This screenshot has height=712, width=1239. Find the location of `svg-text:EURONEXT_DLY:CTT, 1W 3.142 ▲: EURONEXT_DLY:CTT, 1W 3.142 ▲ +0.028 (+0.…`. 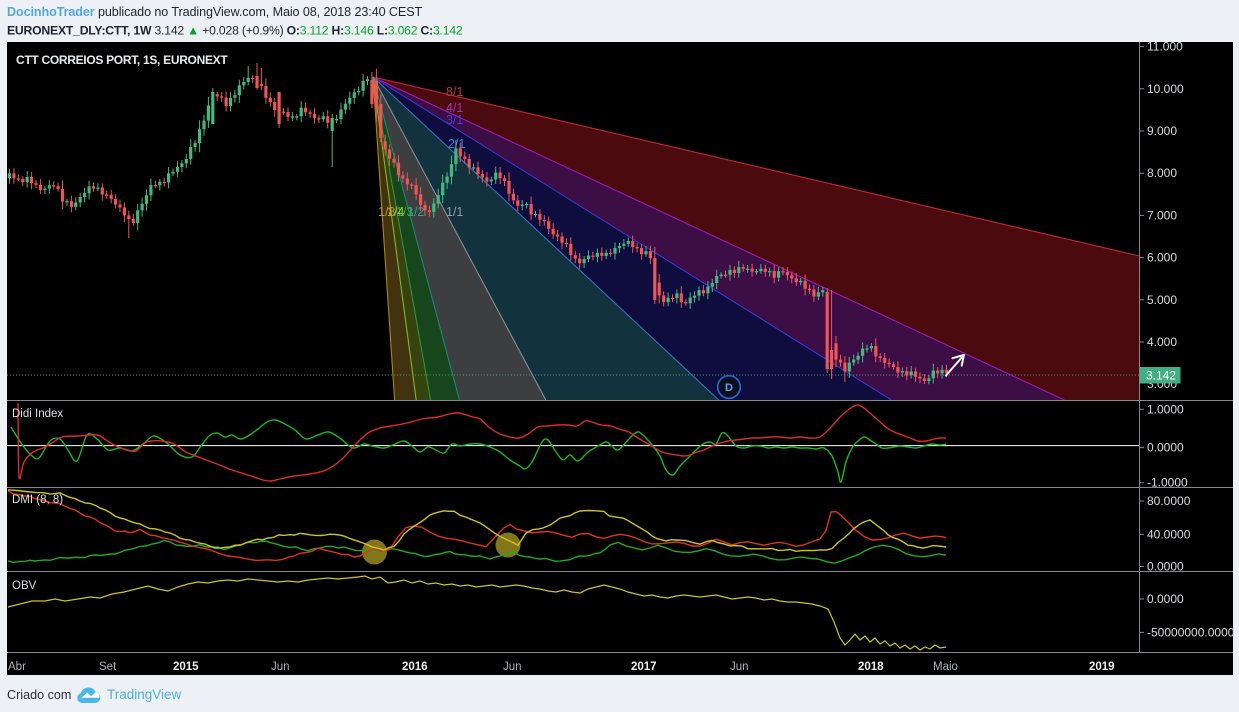

svg-text:EURONEXT_DLY:CTT, 1W 3.142 ▲: EURONEXT_DLY:CTT, 1W 3.142 ▲ +0.028 (+0.… is located at coordinates (235, 31).